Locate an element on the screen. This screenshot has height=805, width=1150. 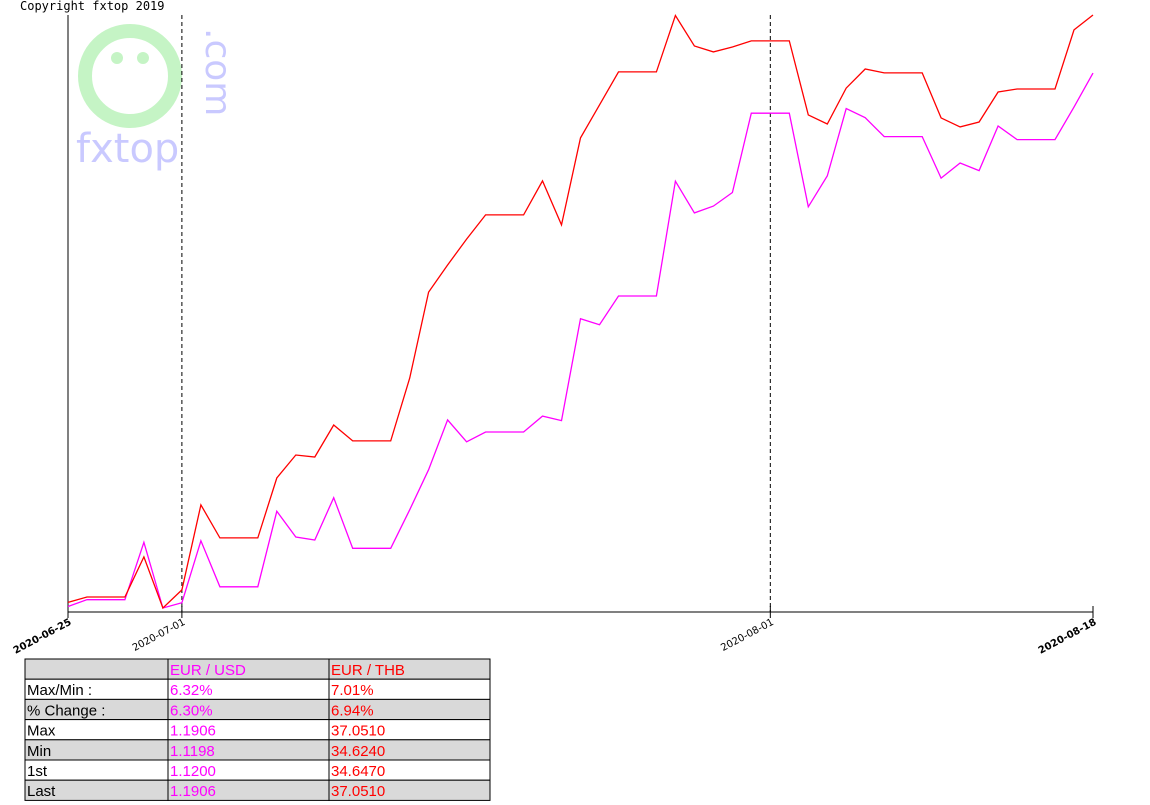
table-text: 1.1200 is located at coordinates (193, 771).